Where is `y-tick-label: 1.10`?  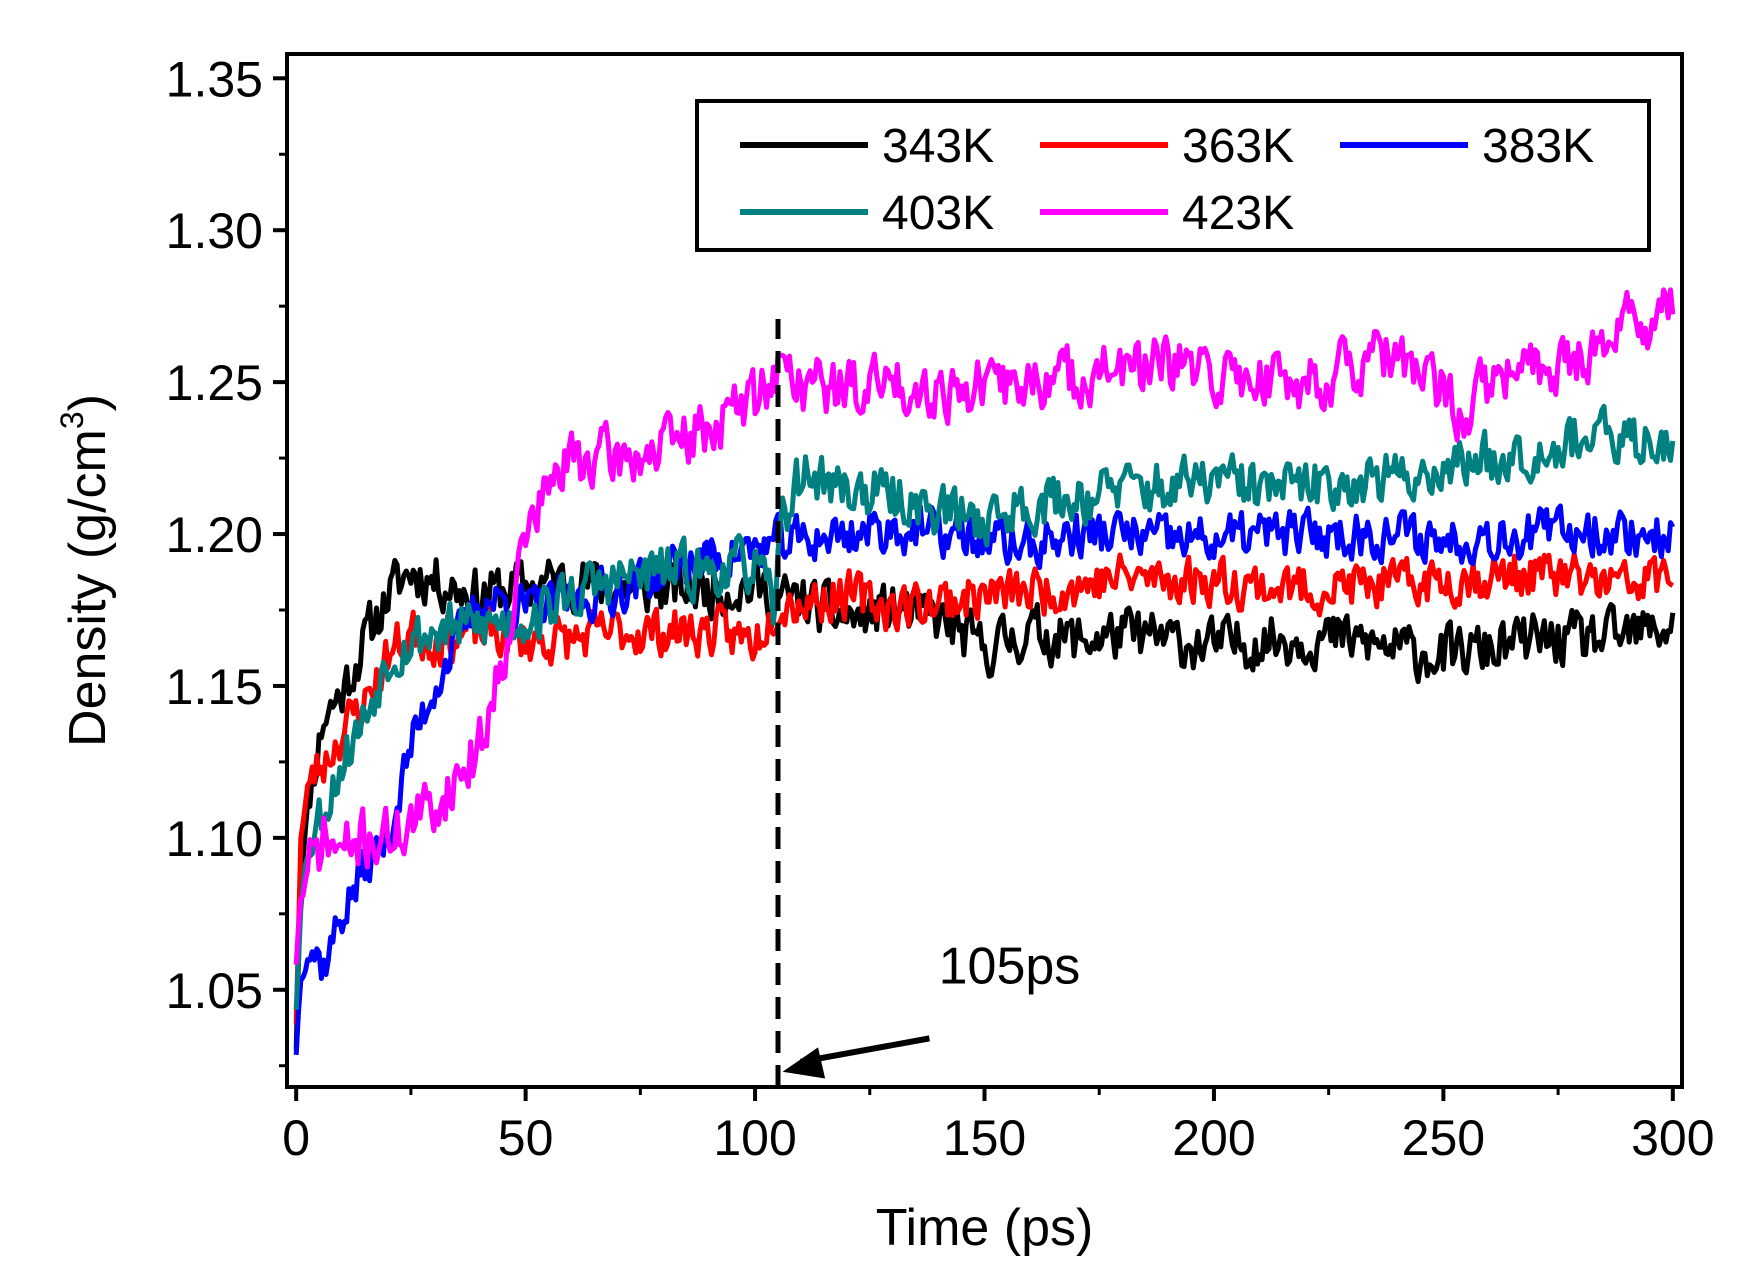
y-tick-label: 1.10 is located at coordinates (214, 839).